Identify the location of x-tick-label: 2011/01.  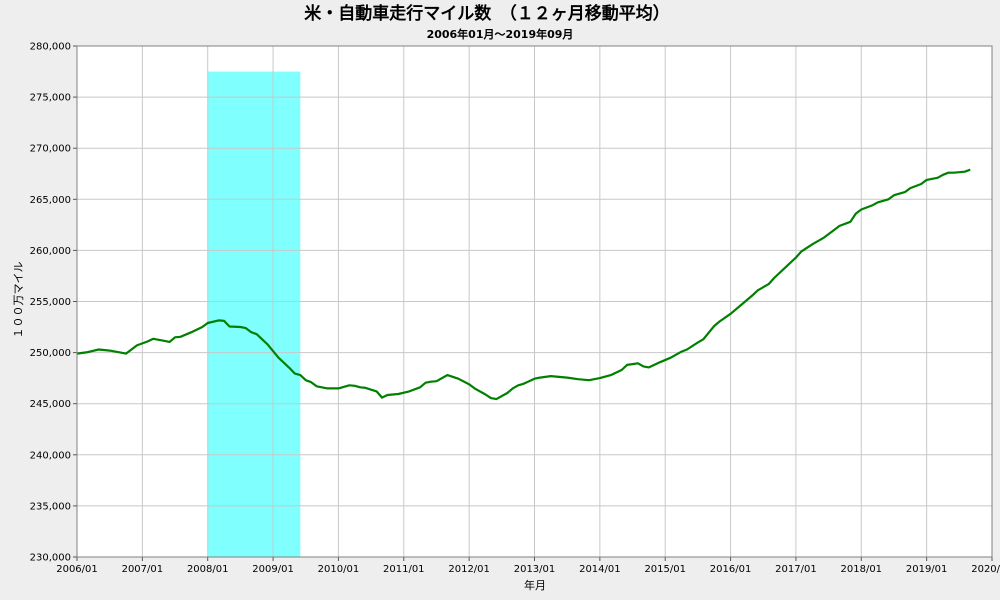
(404, 569).